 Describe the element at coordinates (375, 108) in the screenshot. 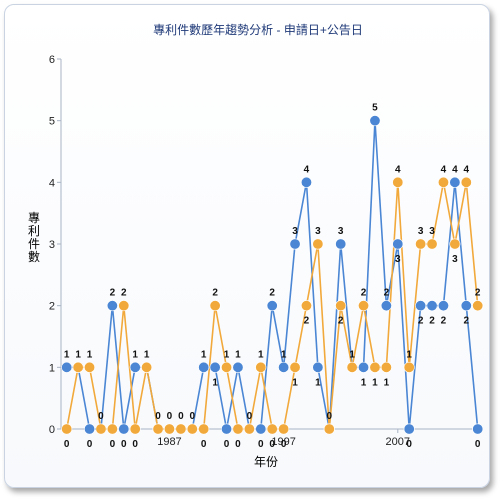

I see `data-label: 5` at that location.